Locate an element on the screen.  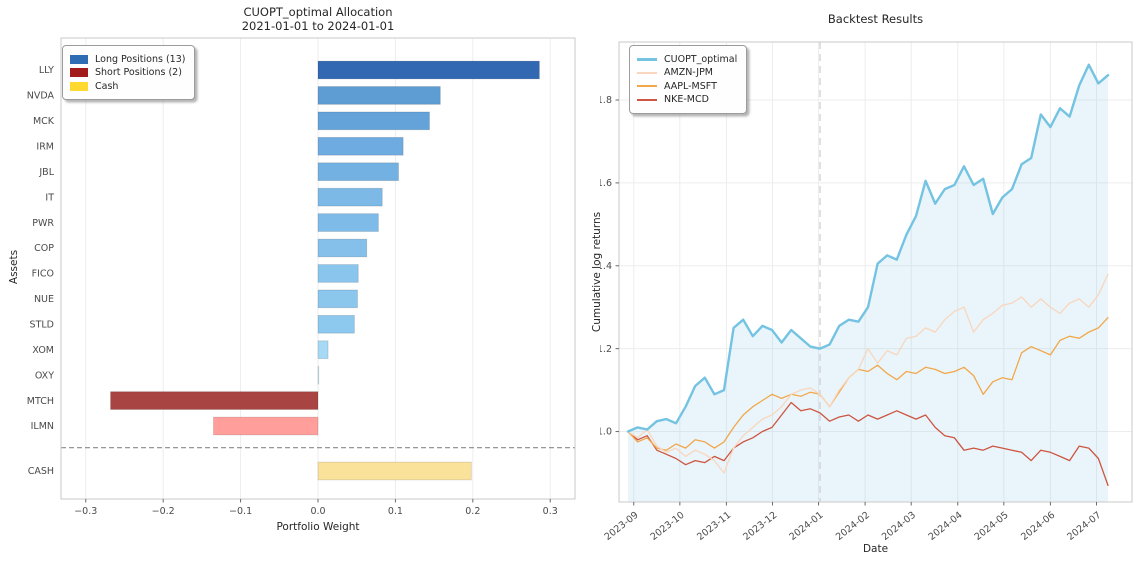
allocation-xtick-label: −0.2 is located at coordinates (163, 511).